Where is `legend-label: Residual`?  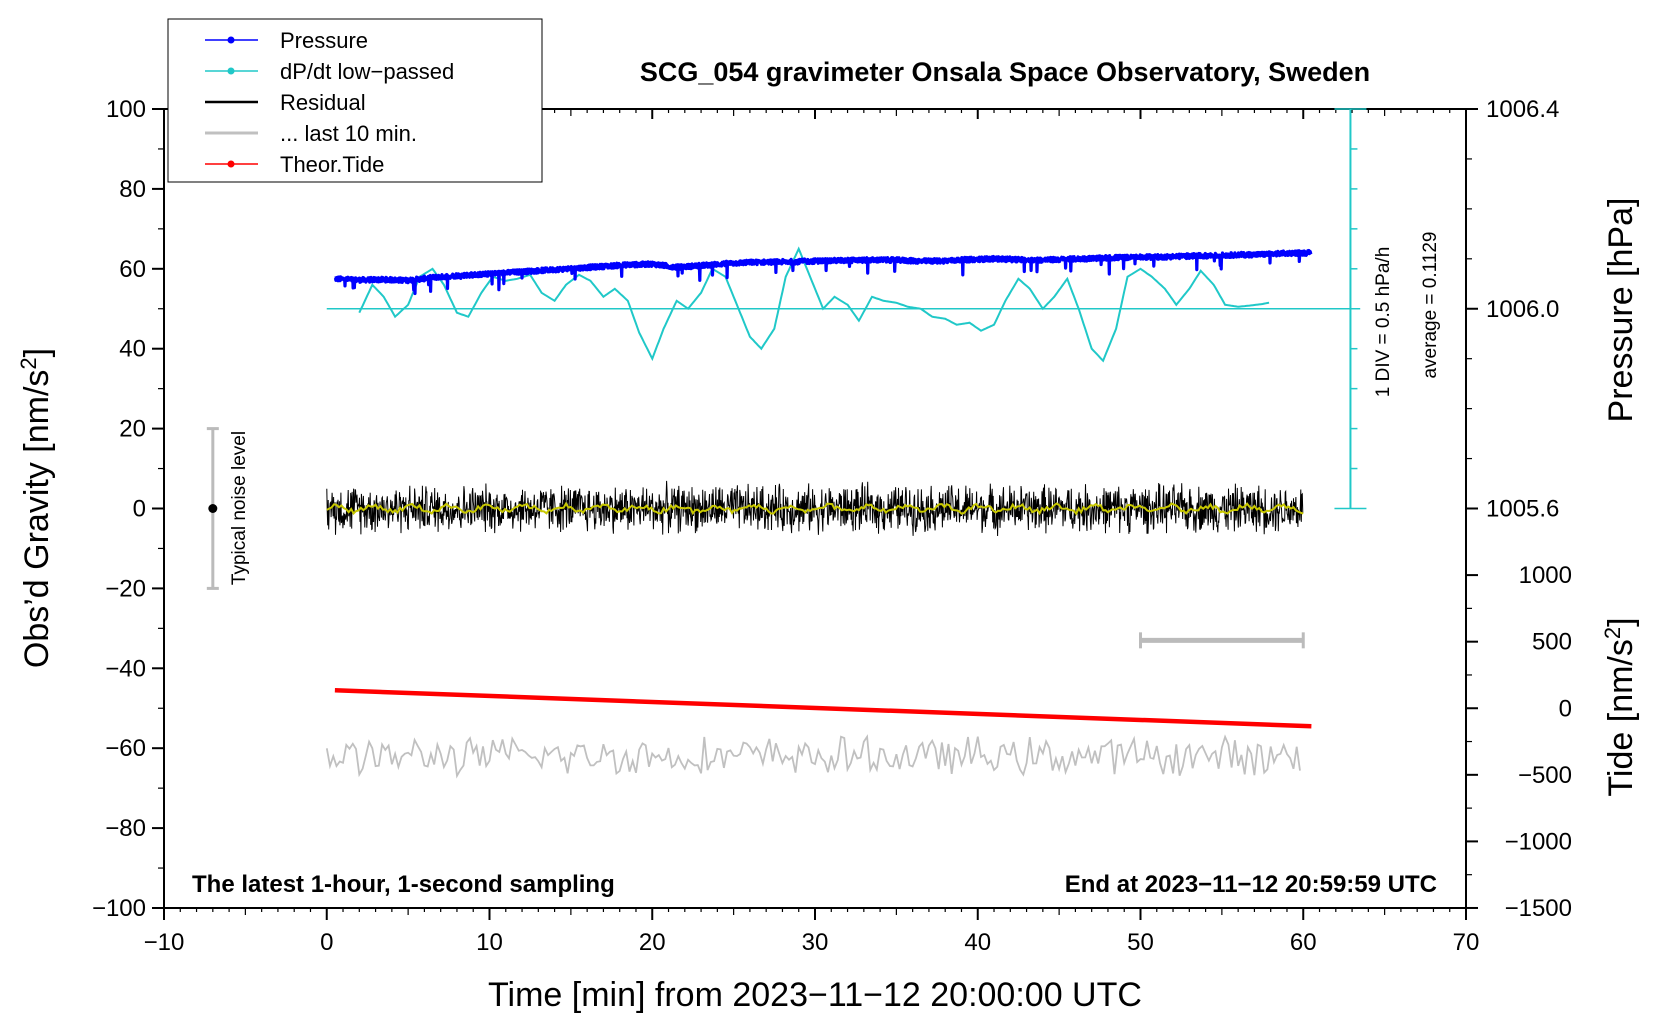 legend-label: Residual is located at coordinates (323, 102).